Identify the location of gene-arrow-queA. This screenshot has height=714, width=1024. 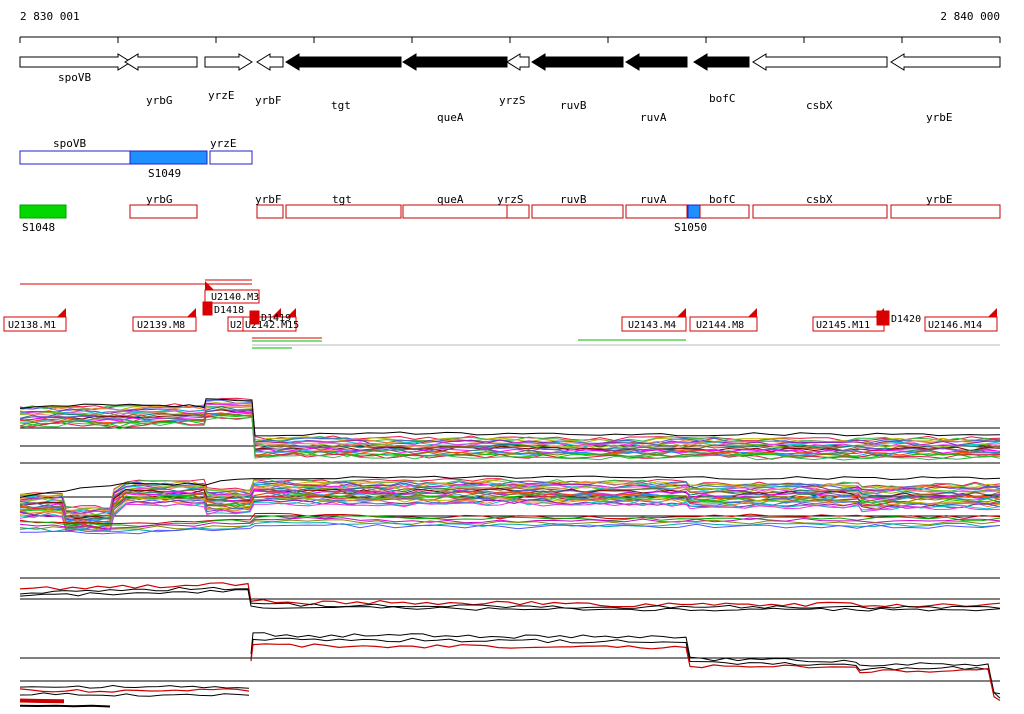
(455, 62).